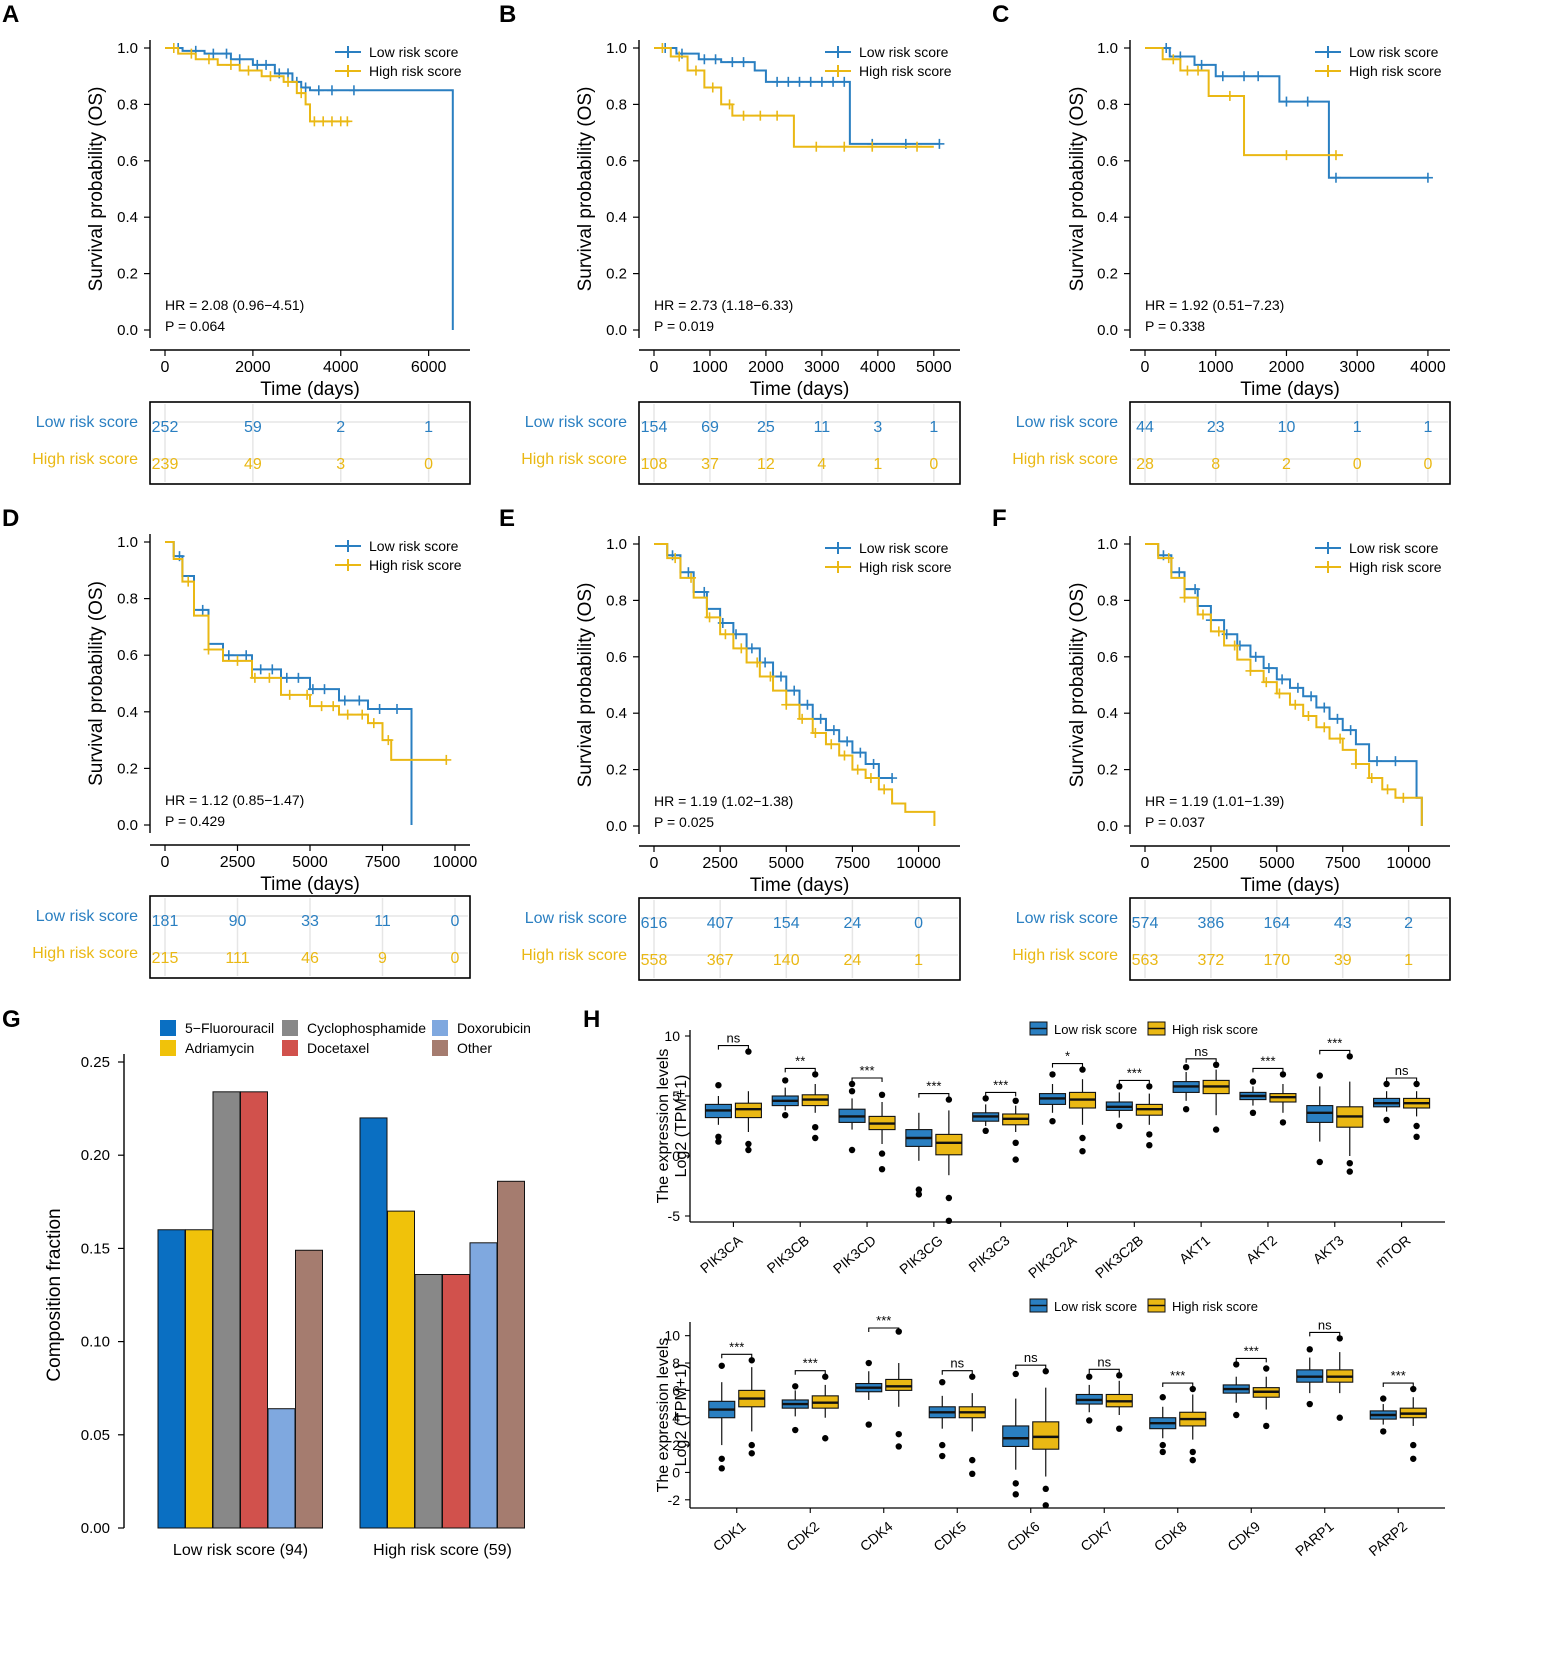 This screenshot has width=1560, height=1675. I want to click on y-tick-label: 0.10, so click(95, 1342).